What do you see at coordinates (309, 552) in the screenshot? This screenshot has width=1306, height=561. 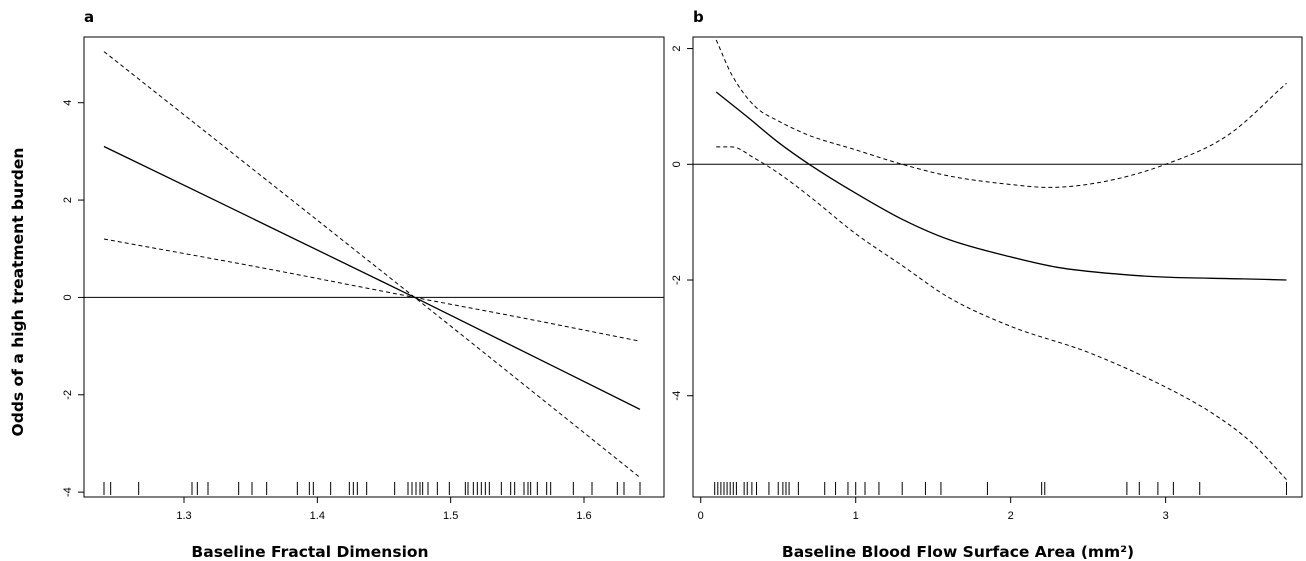 I see `panel-a-x-axis-title: Baseline Fractal Dimension` at bounding box center [309, 552].